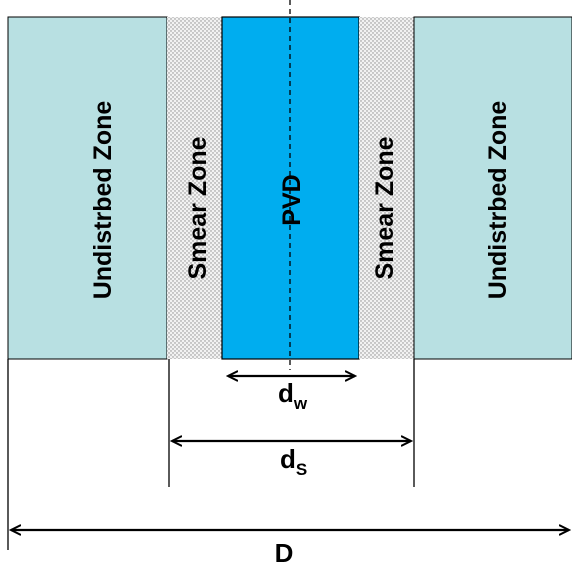 This screenshot has width=572, height=568. Describe the element at coordinates (498, 200) in the screenshot. I see `right-undisturbed-label: Undistrbed Zone` at that location.